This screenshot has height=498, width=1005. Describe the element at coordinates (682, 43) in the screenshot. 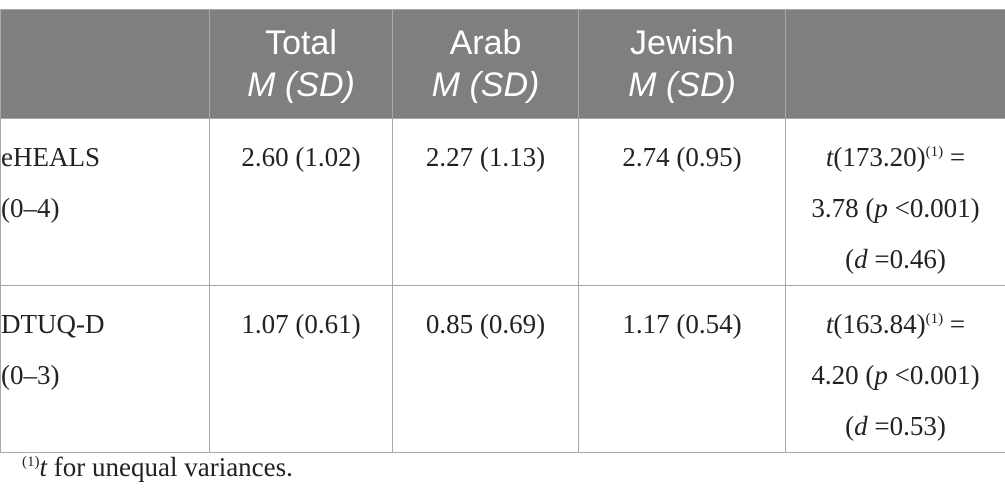

I see `header-jewish-title: Jewish` at that location.